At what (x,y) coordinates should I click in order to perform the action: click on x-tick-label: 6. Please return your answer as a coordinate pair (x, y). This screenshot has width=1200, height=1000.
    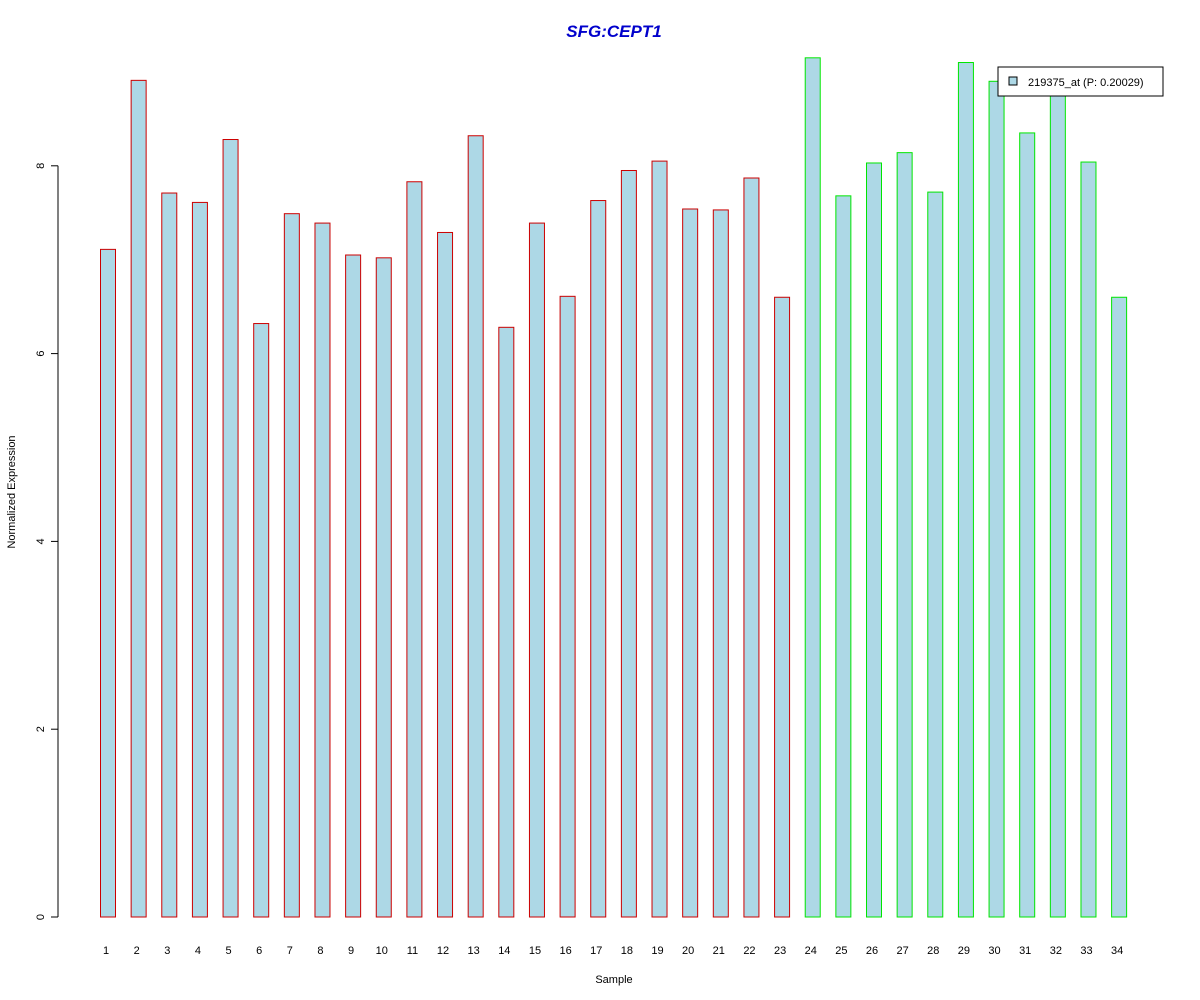
    Looking at the image, I should click on (259, 951).